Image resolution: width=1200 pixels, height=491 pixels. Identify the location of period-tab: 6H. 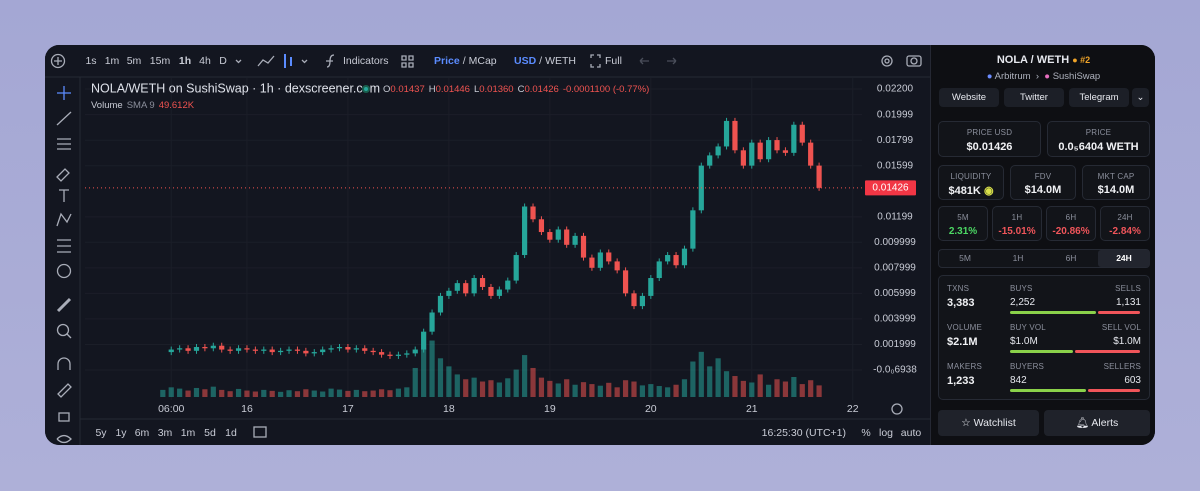
(1071, 258).